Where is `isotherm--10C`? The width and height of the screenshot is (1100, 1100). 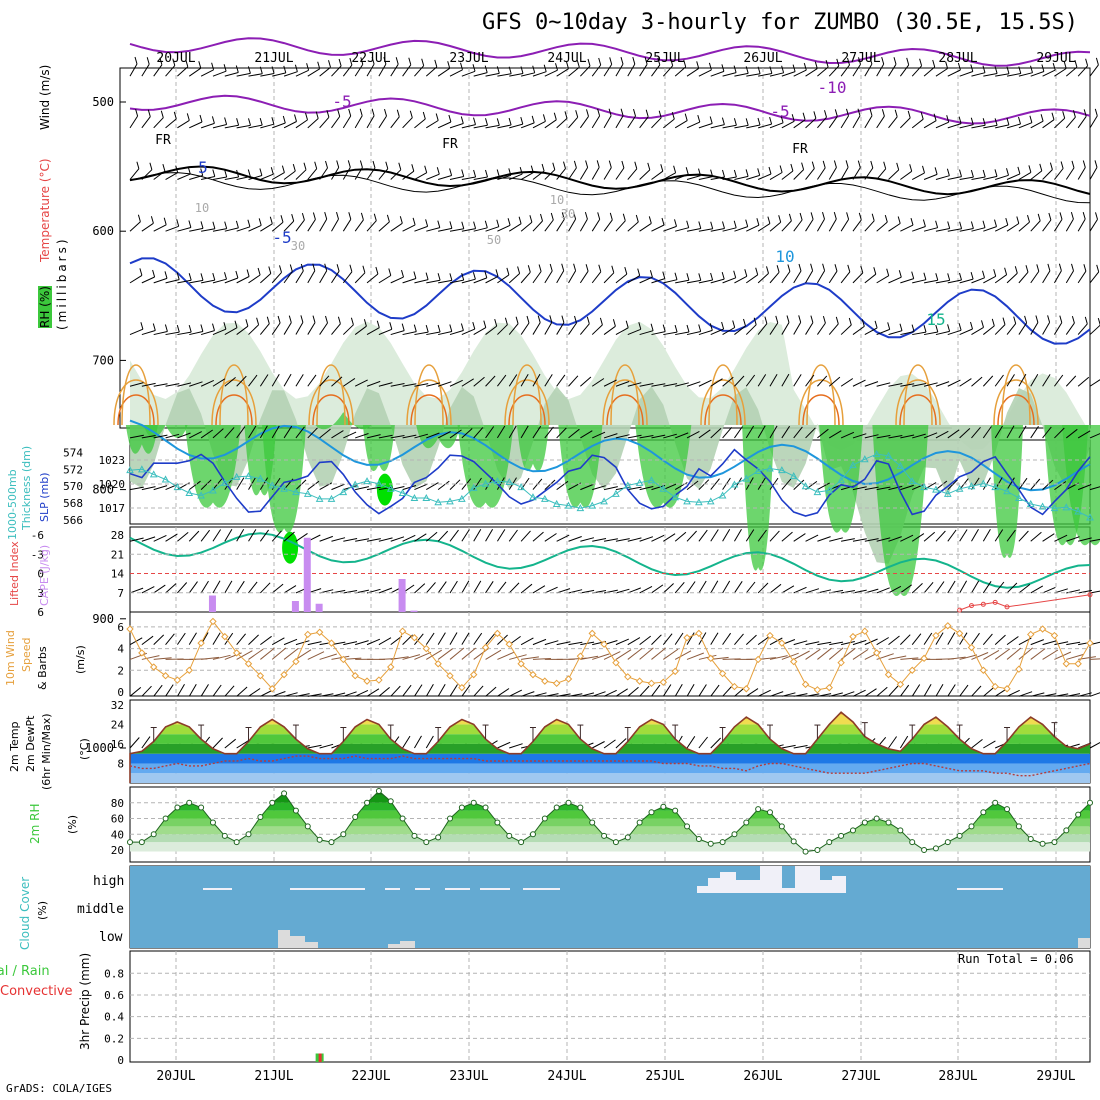
isotherm--10C is located at coordinates (610, 52).